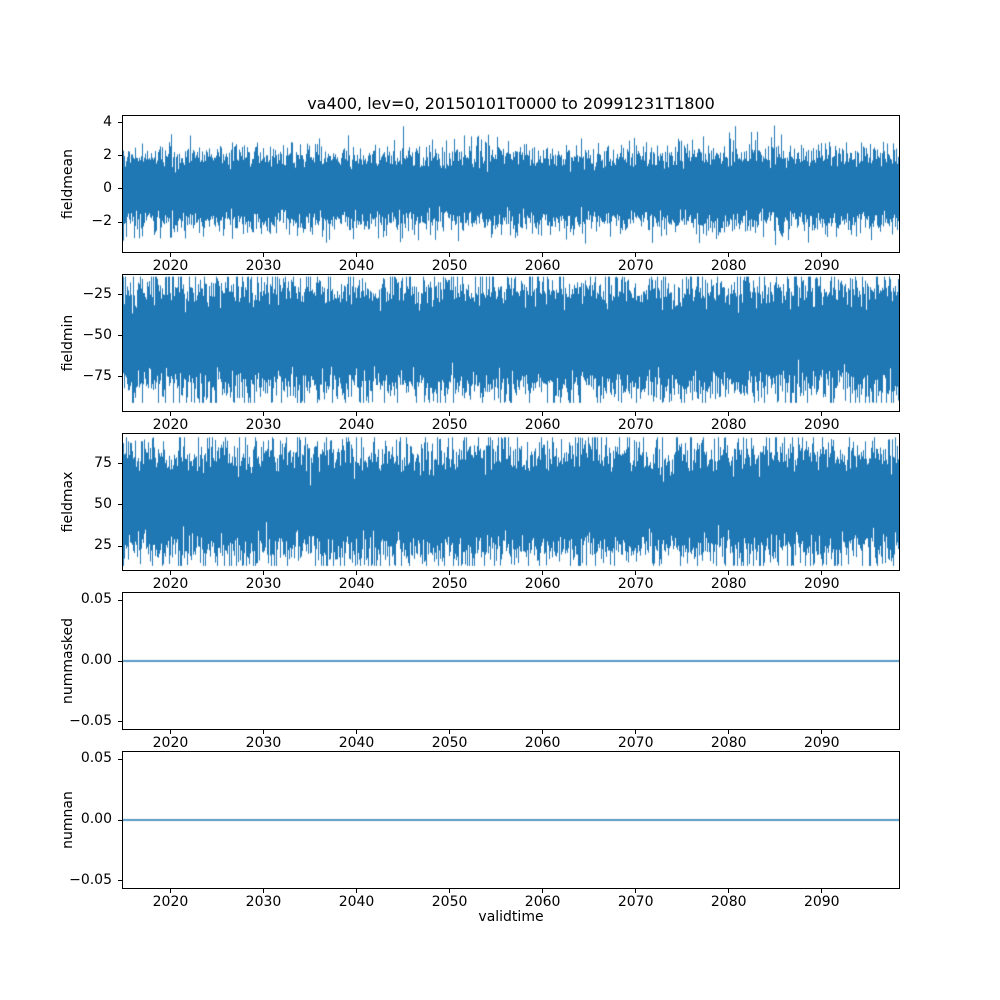 The height and width of the screenshot is (1000, 1000). I want to click on subplot-fieldmean, so click(511, 184).